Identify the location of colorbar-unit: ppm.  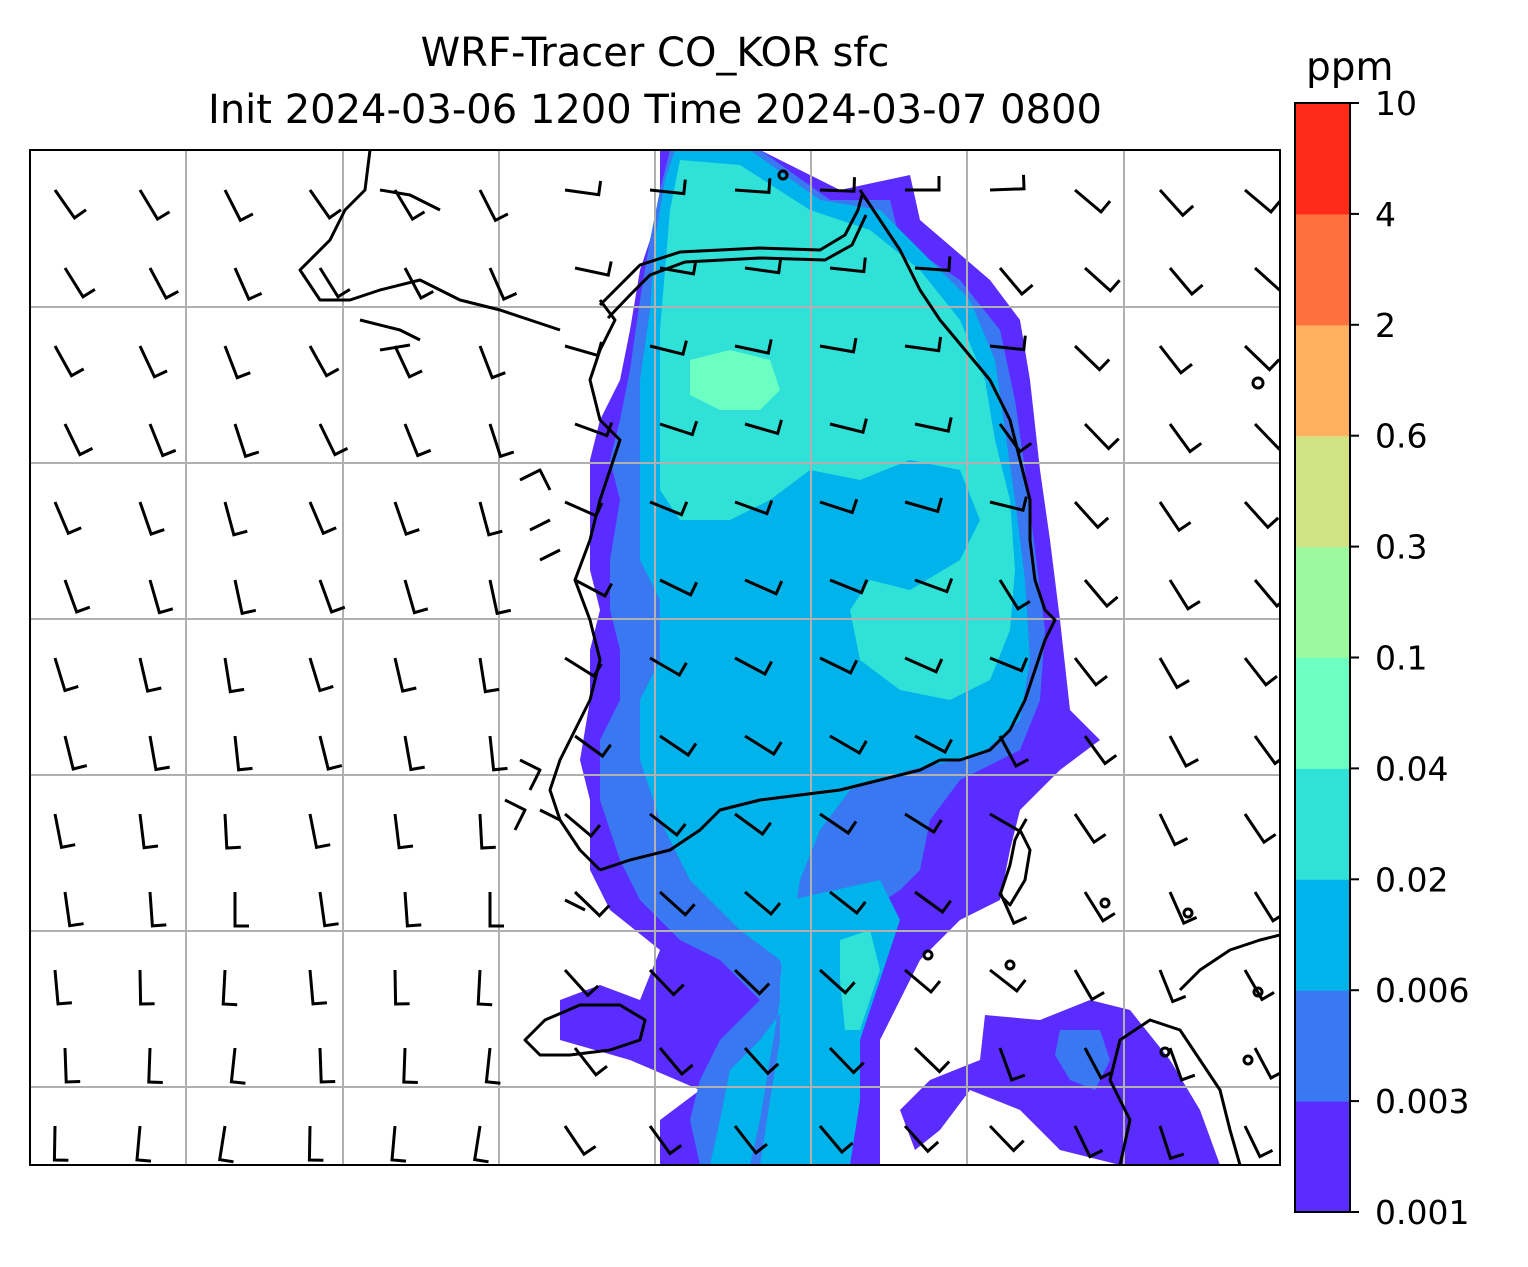
(1350, 67).